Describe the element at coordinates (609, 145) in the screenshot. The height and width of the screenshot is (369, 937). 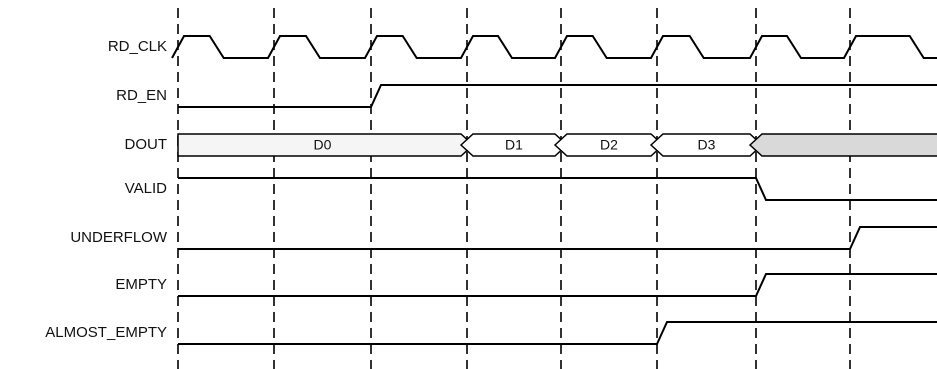
I see `bus-label-d2: D2` at that location.